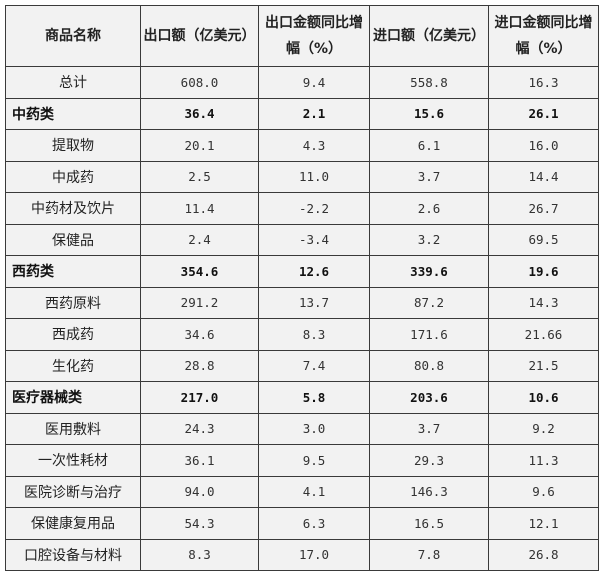 The height and width of the screenshot is (571, 600). Describe the element at coordinates (543, 523) in the screenshot. I see `import-growth-cell: 12.1` at that location.